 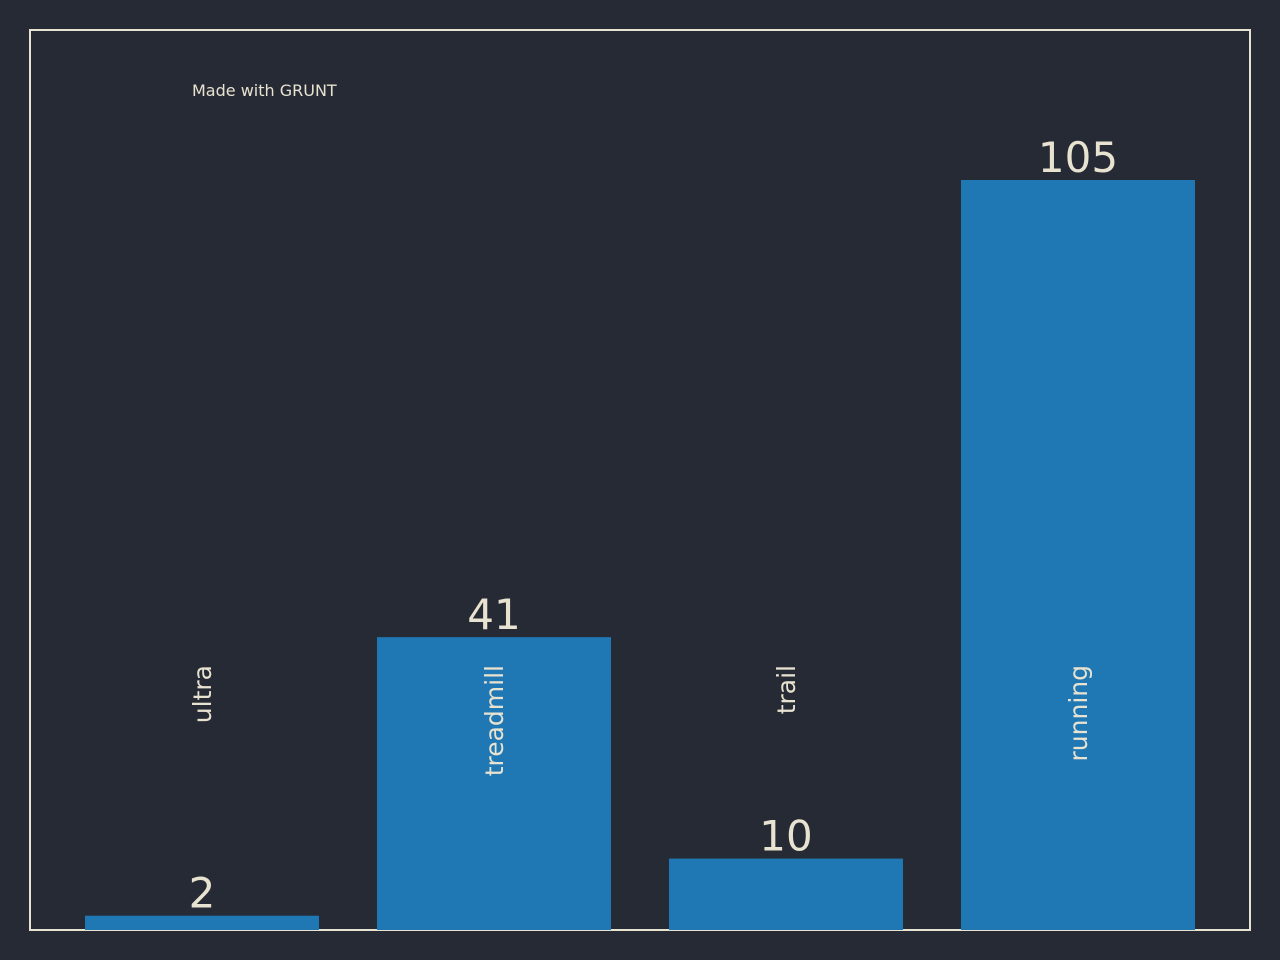 What do you see at coordinates (202, 893) in the screenshot?
I see `value-label: 2` at bounding box center [202, 893].